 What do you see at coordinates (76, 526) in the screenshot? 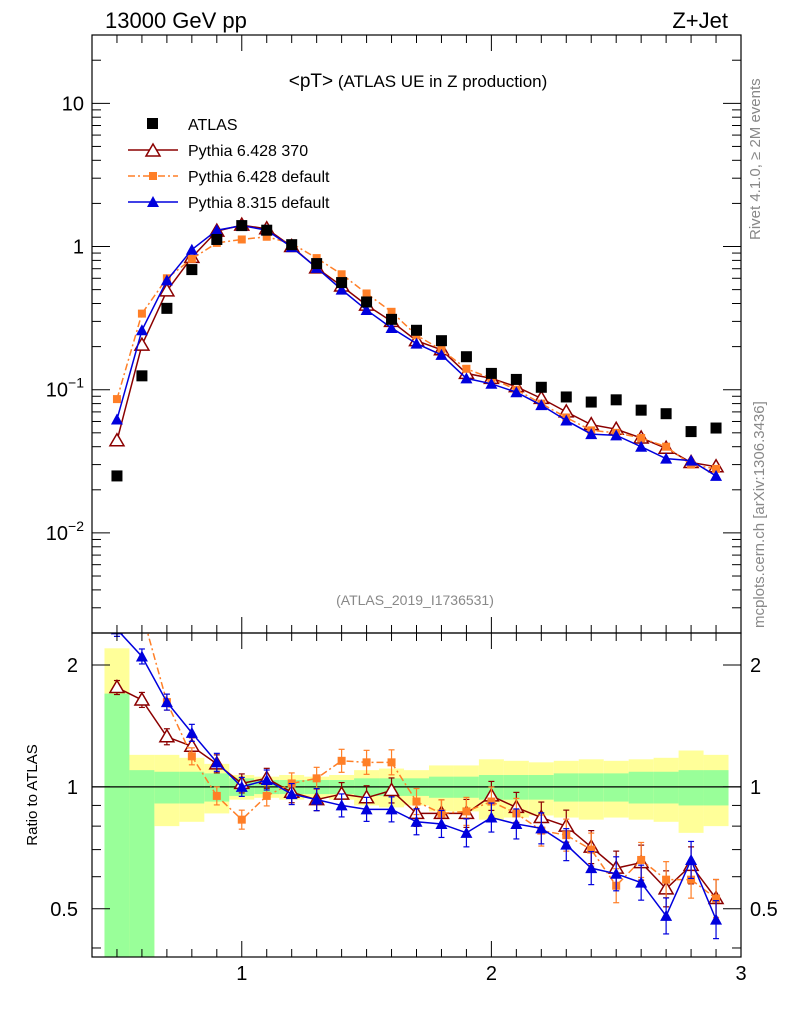
I see `main-y-tick-exponent: −2` at bounding box center [76, 526].